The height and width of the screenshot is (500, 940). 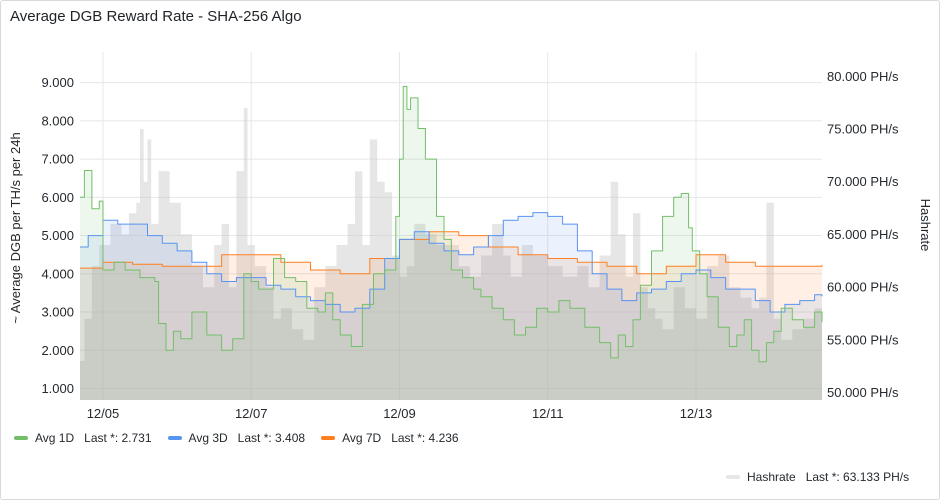 I want to click on y2-tick-label: 60.000 PH/s, so click(x=863, y=287).